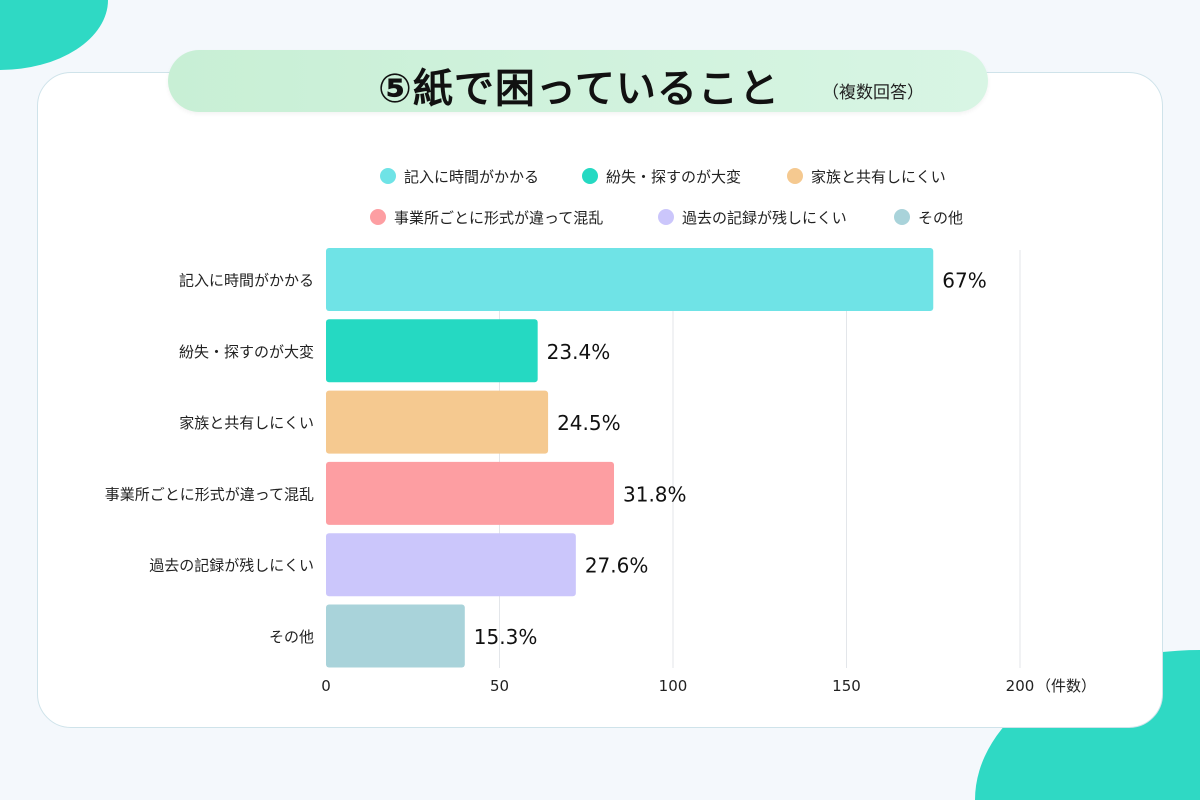 Image resolution: width=1200 pixels, height=800 pixels. I want to click on data-label: 31.8%, so click(655, 494).